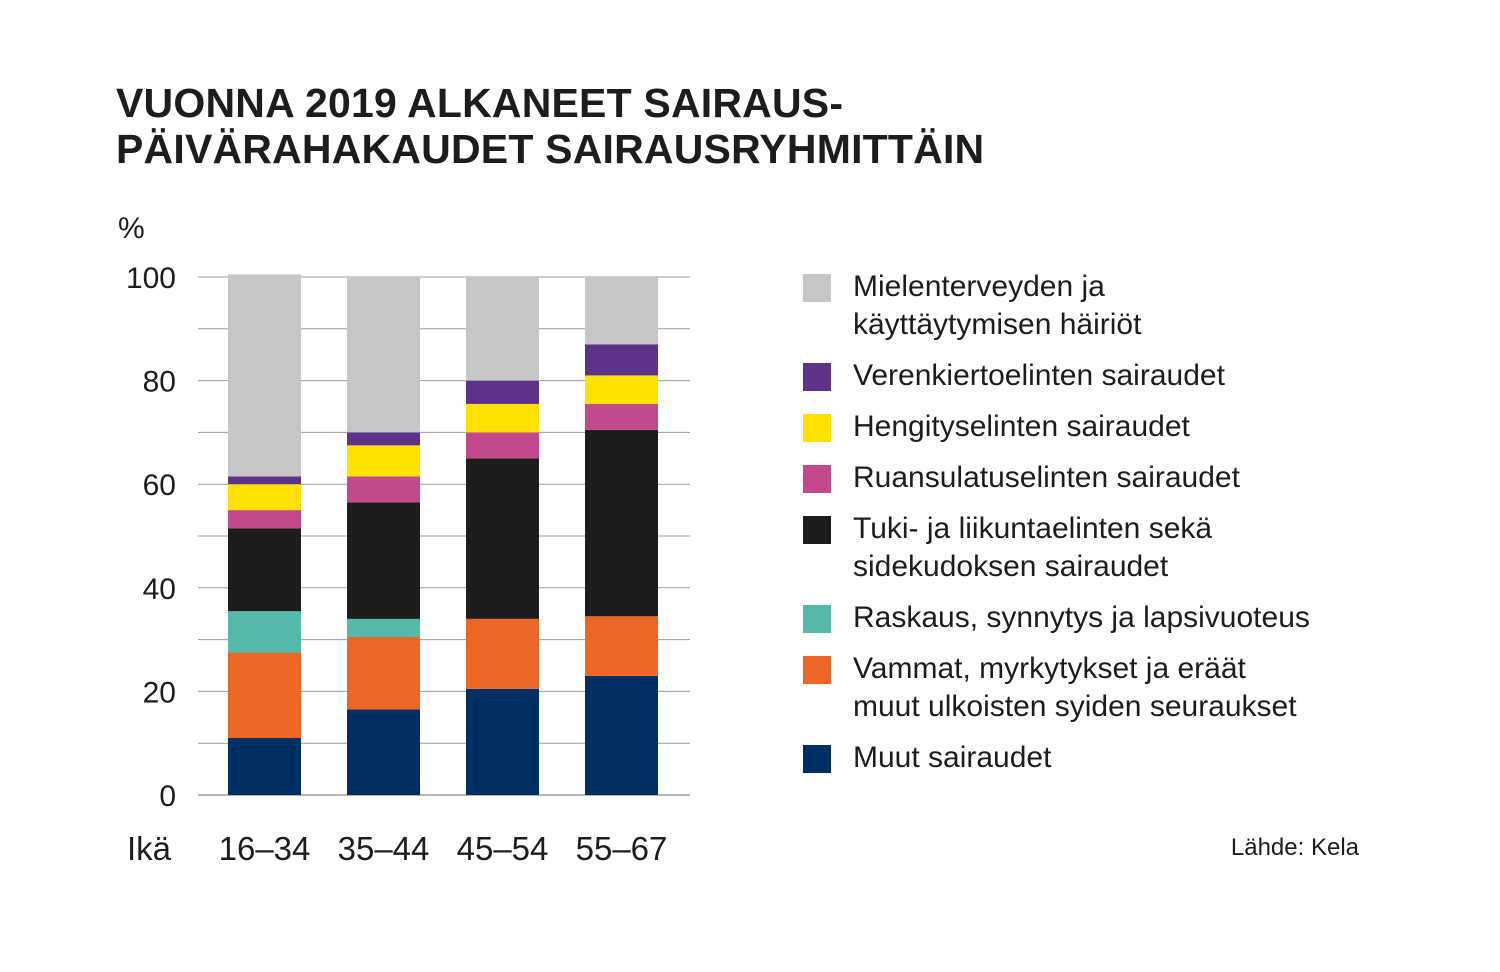 The image size is (1500, 972). Describe the element at coordinates (1075, 706) in the screenshot. I see `legend-label-line: muut ulkoisten syiden seuraukset` at that location.